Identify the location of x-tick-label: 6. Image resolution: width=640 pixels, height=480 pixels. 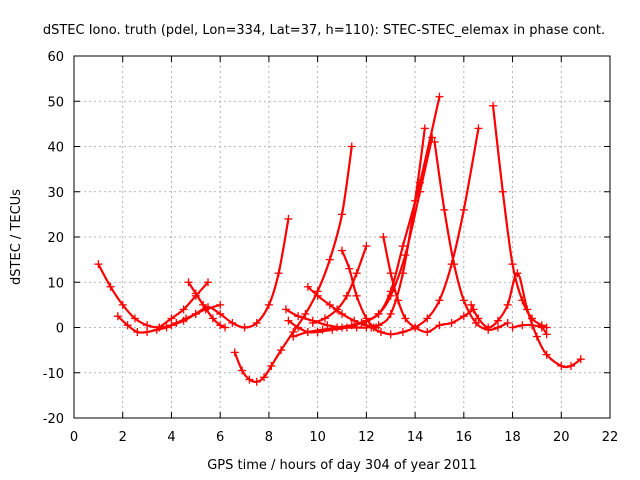
(220, 437).